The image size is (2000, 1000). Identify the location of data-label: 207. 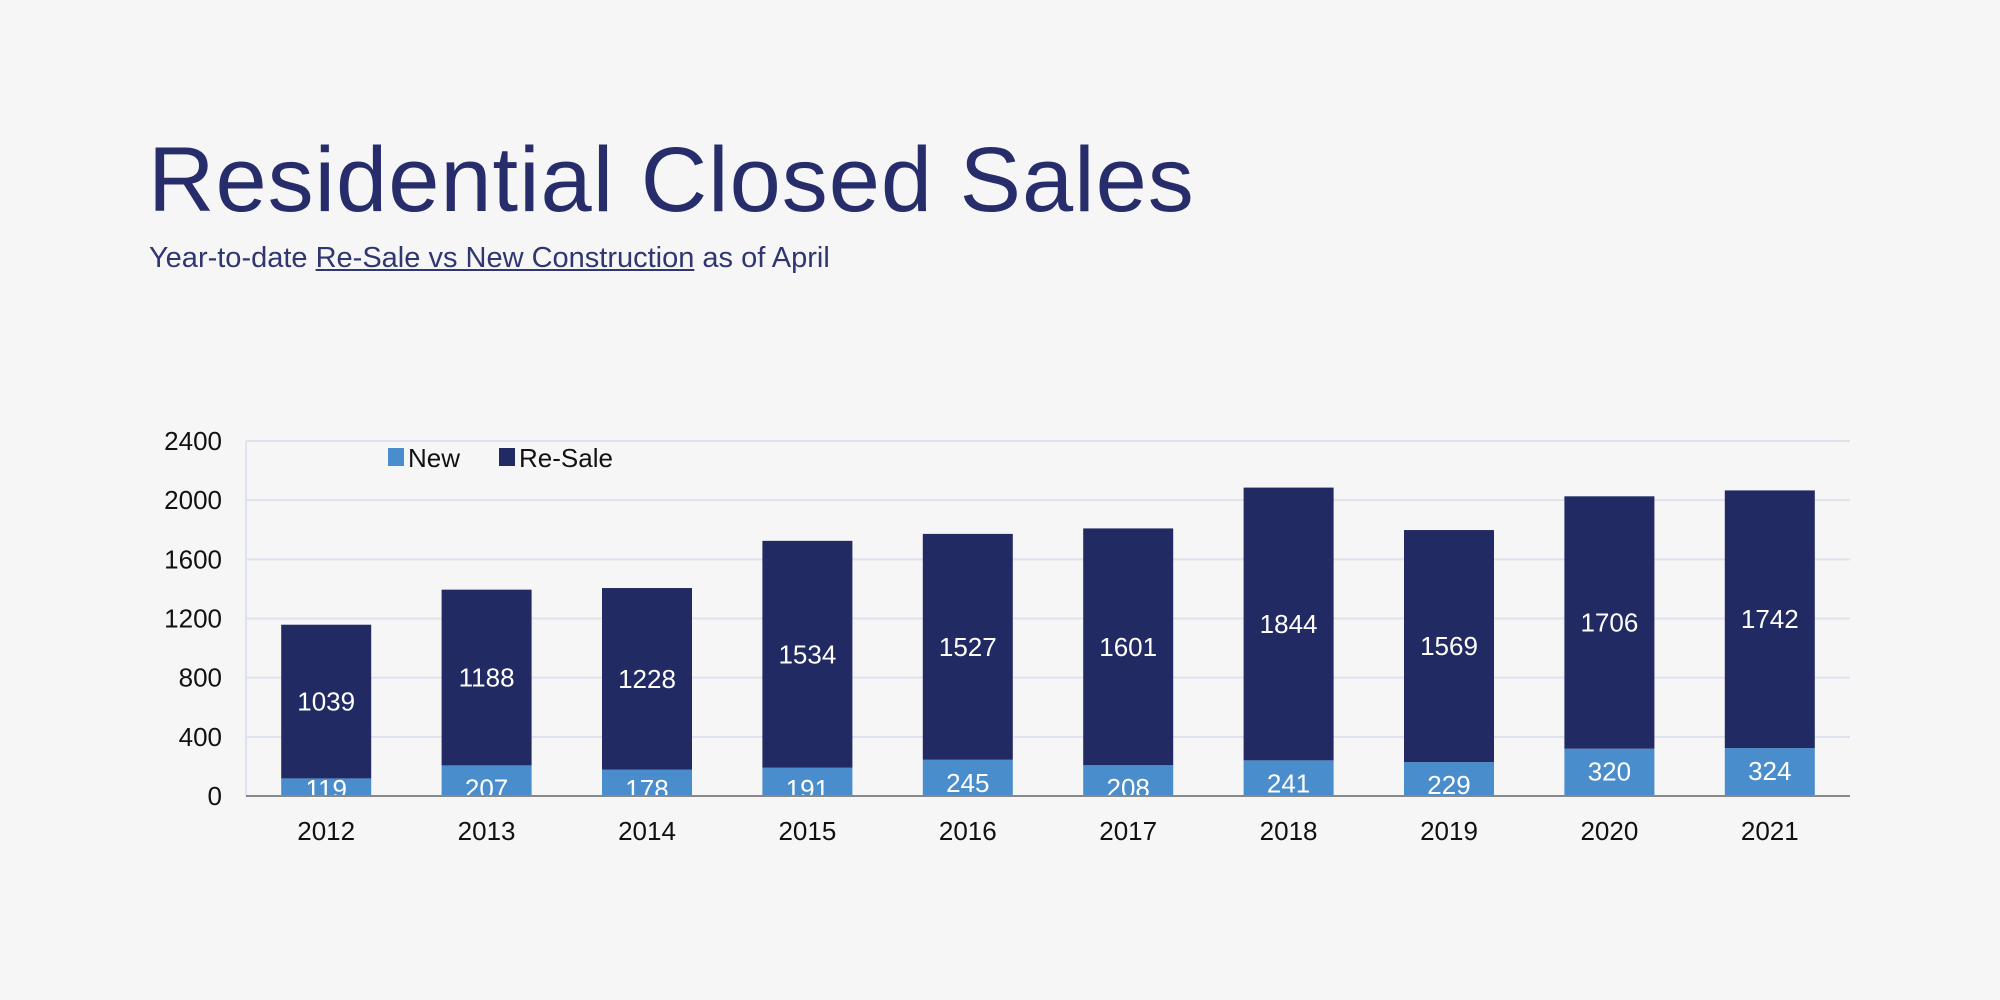
(486, 788).